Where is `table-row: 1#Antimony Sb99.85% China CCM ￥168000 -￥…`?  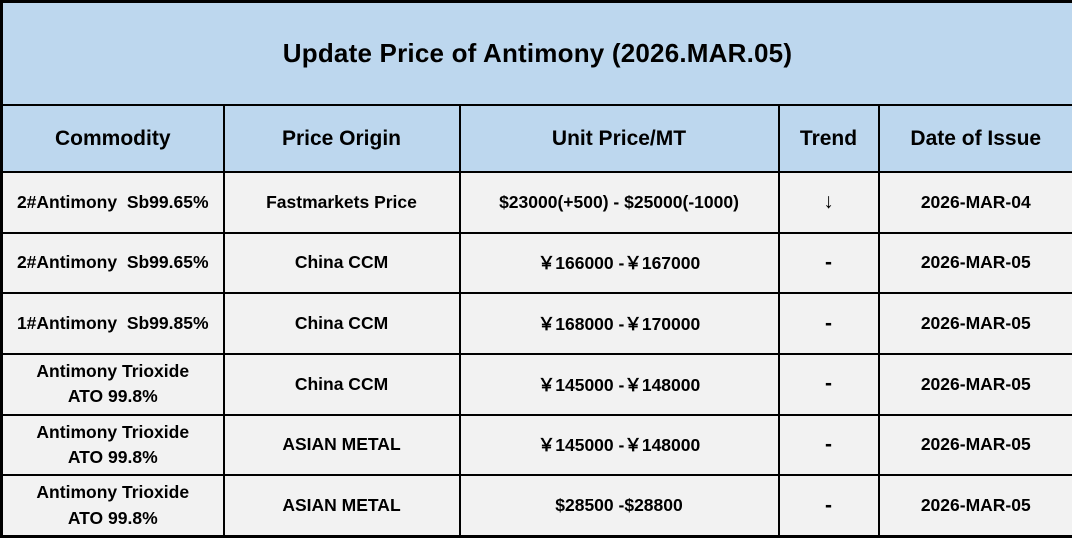 table-row: 1#Antimony Sb99.85% China CCM ￥168000 -￥… is located at coordinates (536, 323).